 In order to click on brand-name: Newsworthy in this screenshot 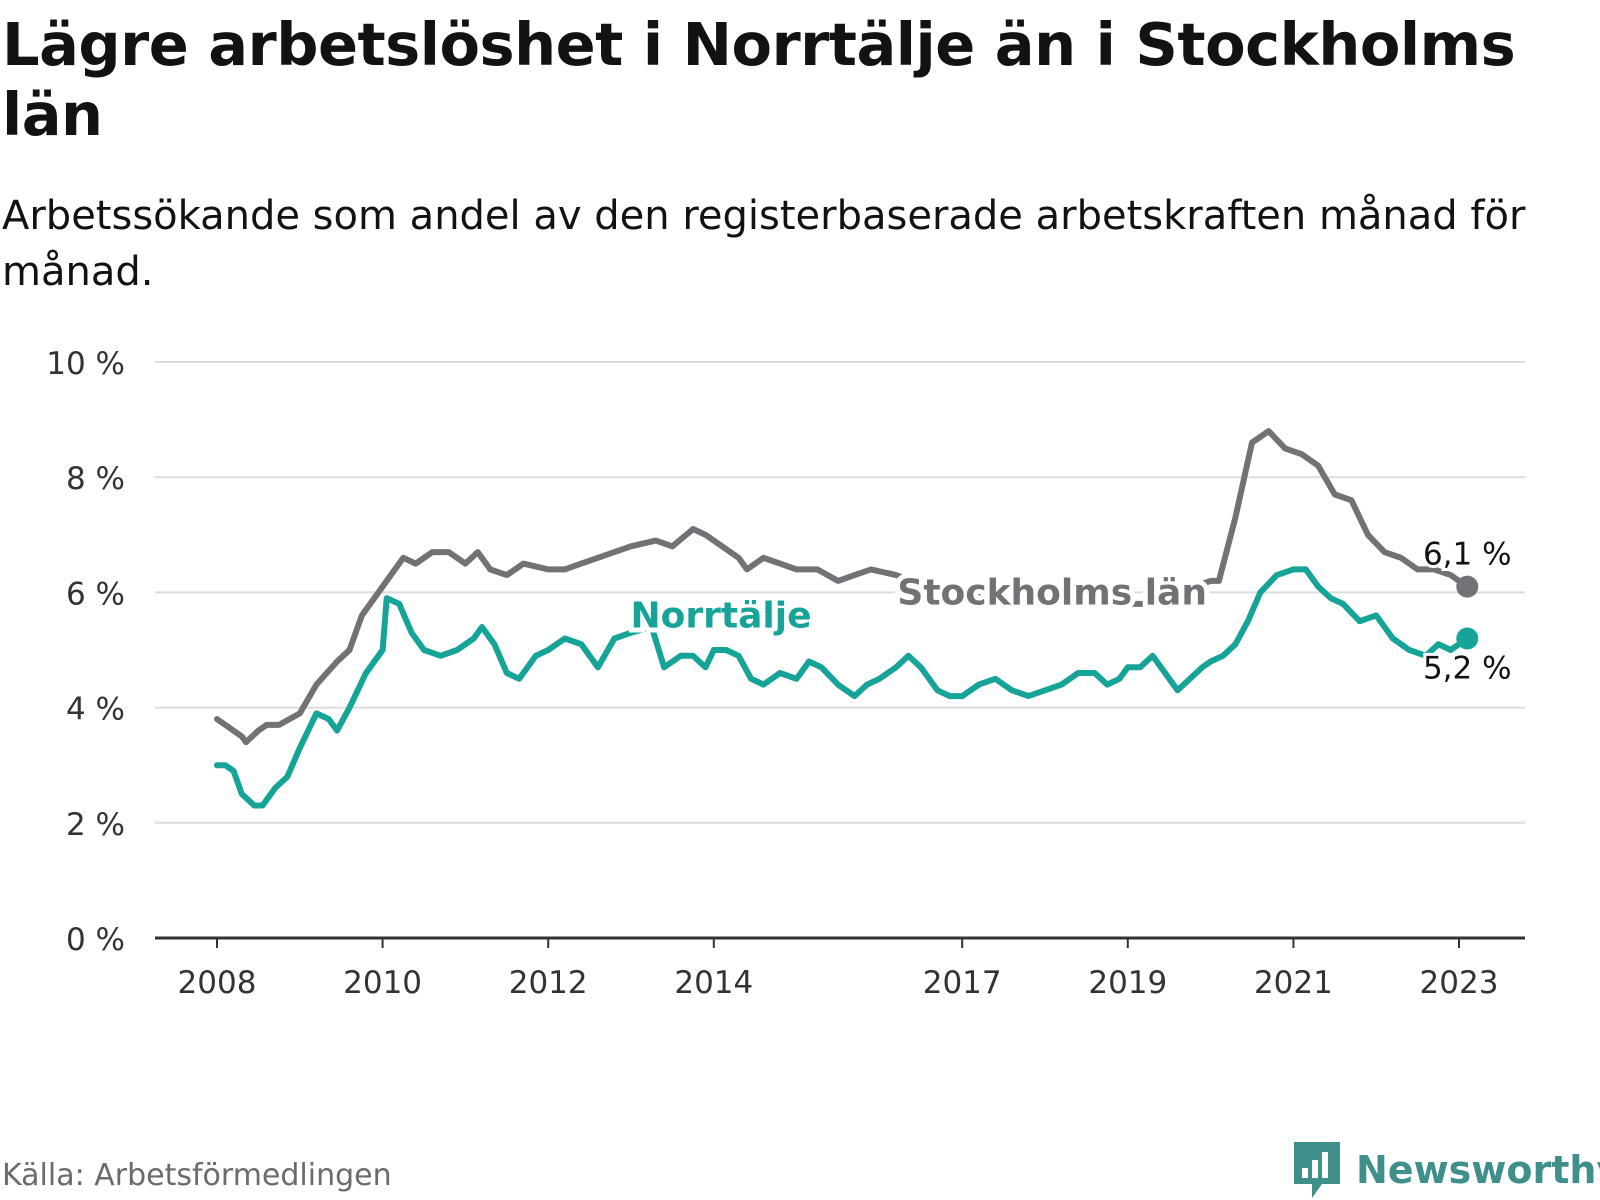, I will do `click(1478, 1170)`.